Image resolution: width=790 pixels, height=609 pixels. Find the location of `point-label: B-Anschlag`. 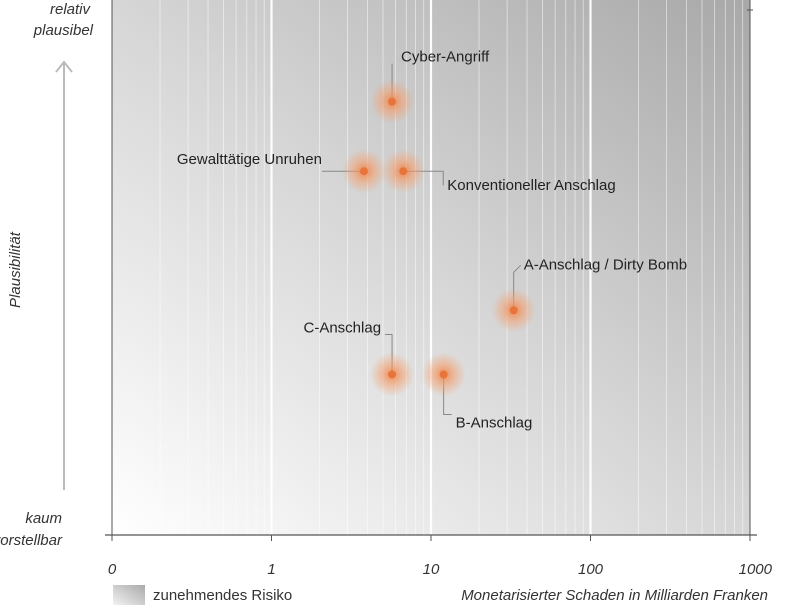

point-label: B-Anschlag is located at coordinates (494, 423).